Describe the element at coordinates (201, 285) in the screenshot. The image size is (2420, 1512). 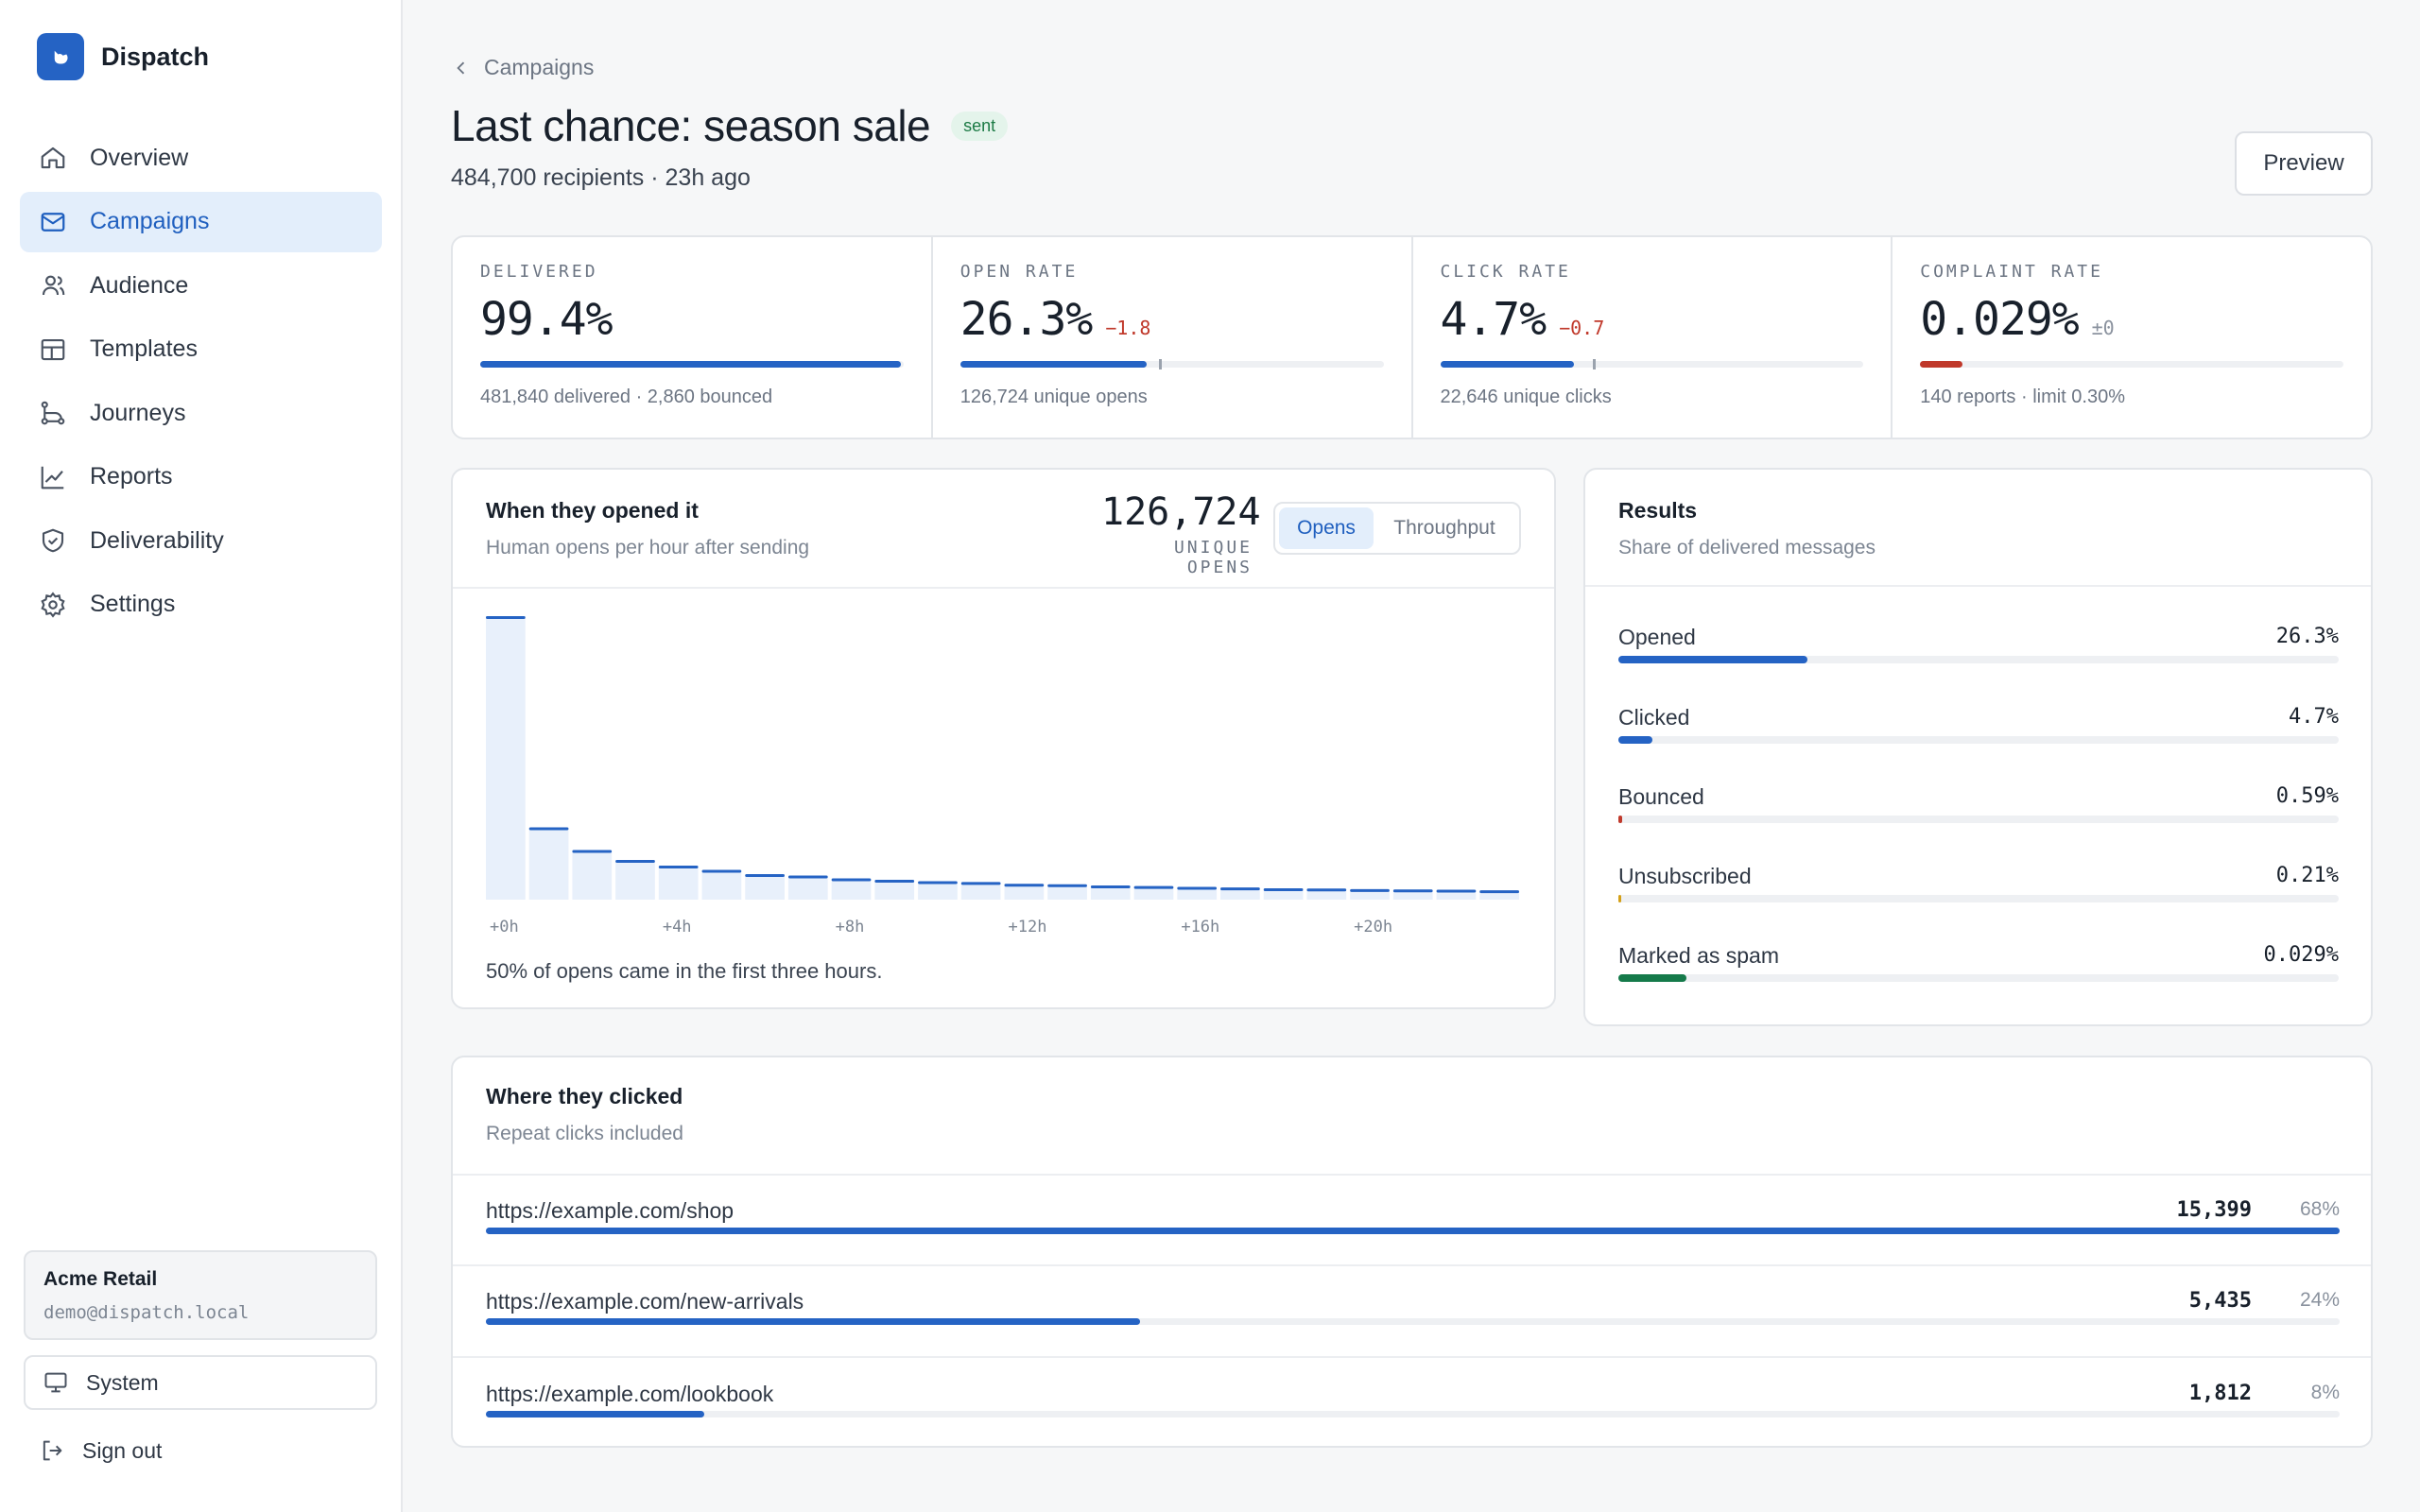
I see `sidebar-item-audience: Audience` at that location.